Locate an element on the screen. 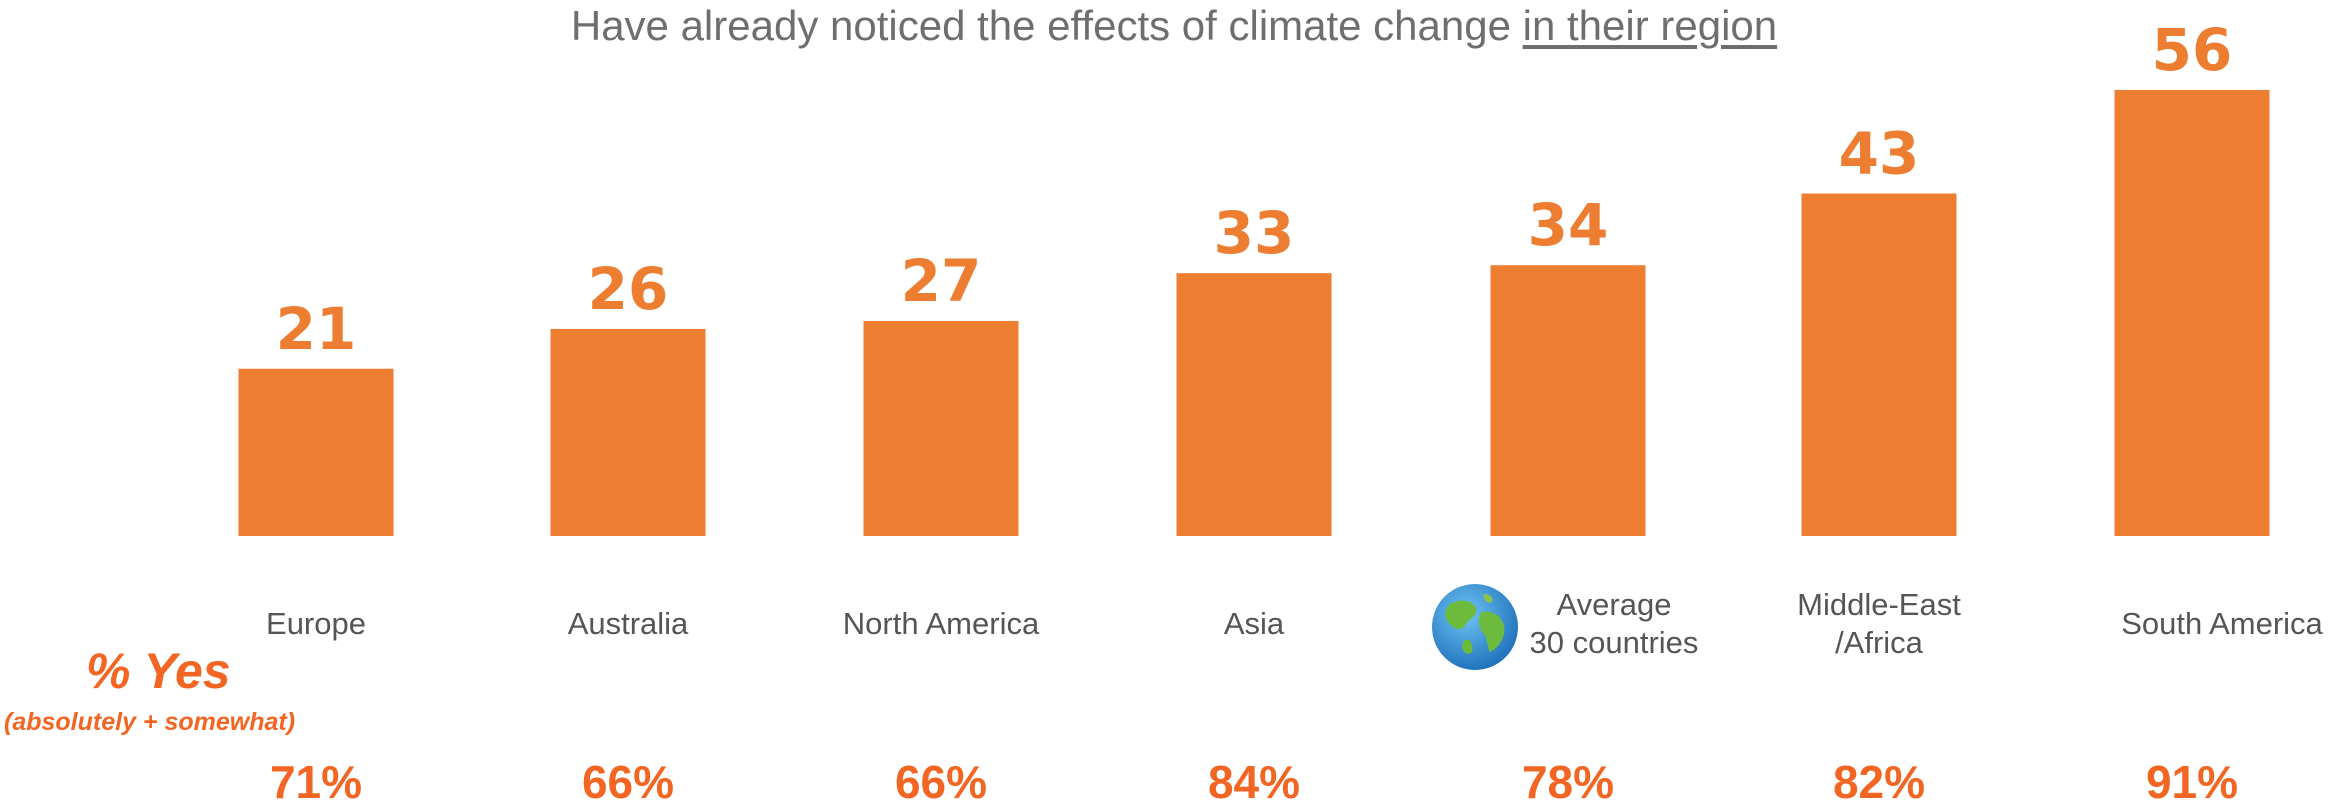 The height and width of the screenshot is (809, 2348). category-label-0: Europe is located at coordinates (316, 624).